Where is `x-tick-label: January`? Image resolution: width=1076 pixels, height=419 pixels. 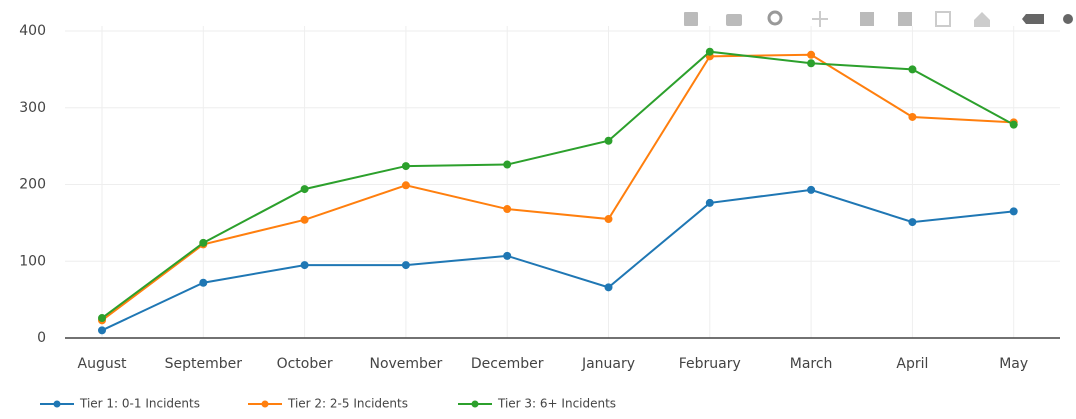
x-tick-label: January is located at coordinates (608, 364).